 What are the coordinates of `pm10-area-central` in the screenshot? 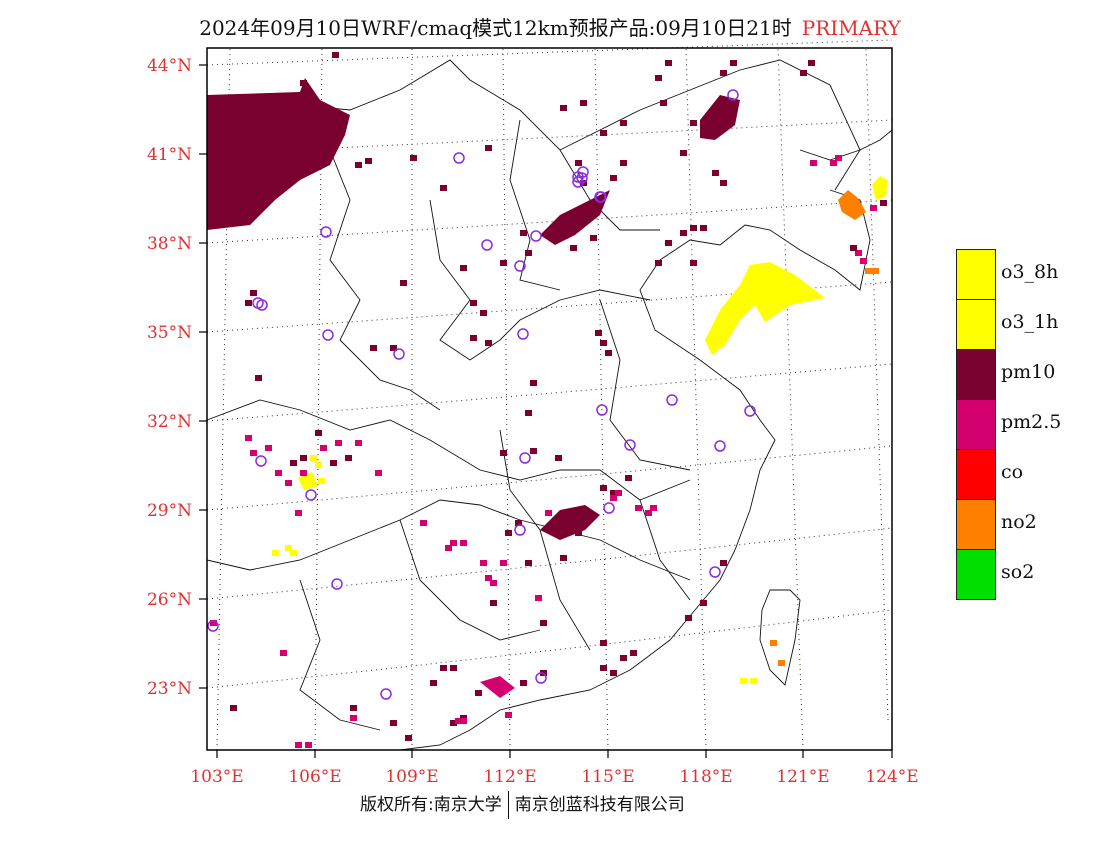 It's located at (570, 522).